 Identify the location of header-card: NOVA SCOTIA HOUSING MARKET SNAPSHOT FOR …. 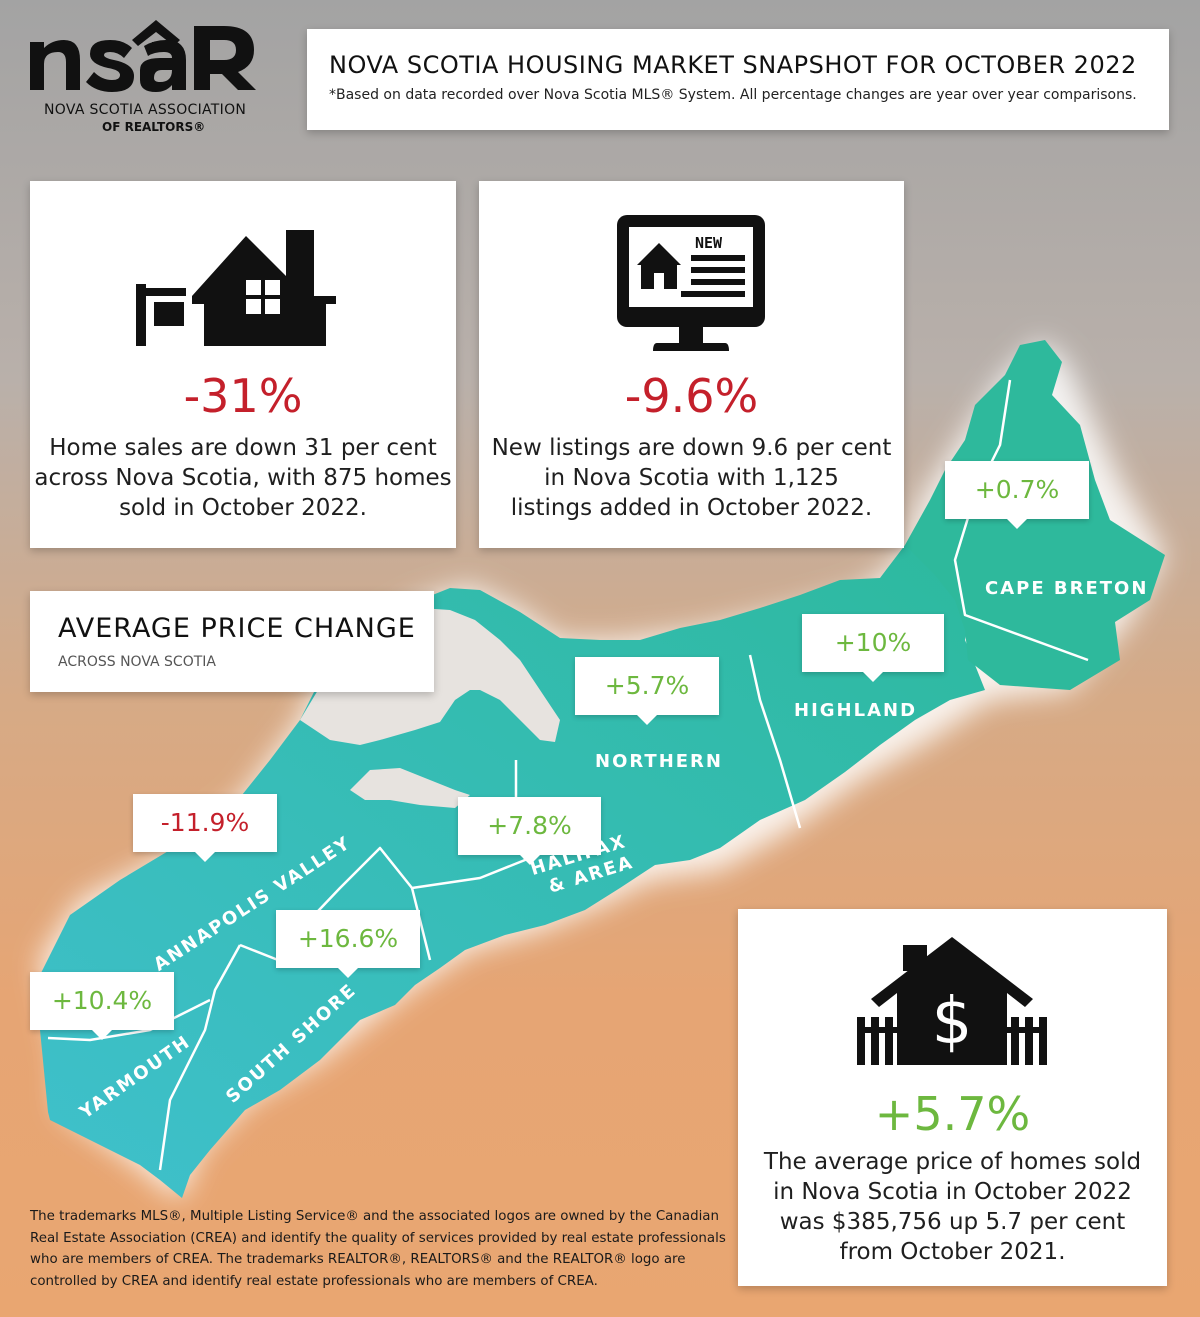
(738, 79).